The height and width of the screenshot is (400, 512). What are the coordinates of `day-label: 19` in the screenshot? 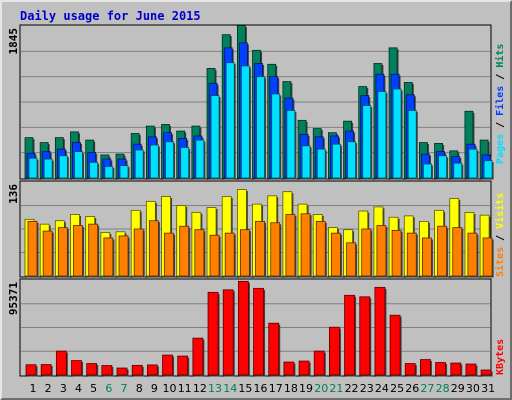 It's located at (306, 388).